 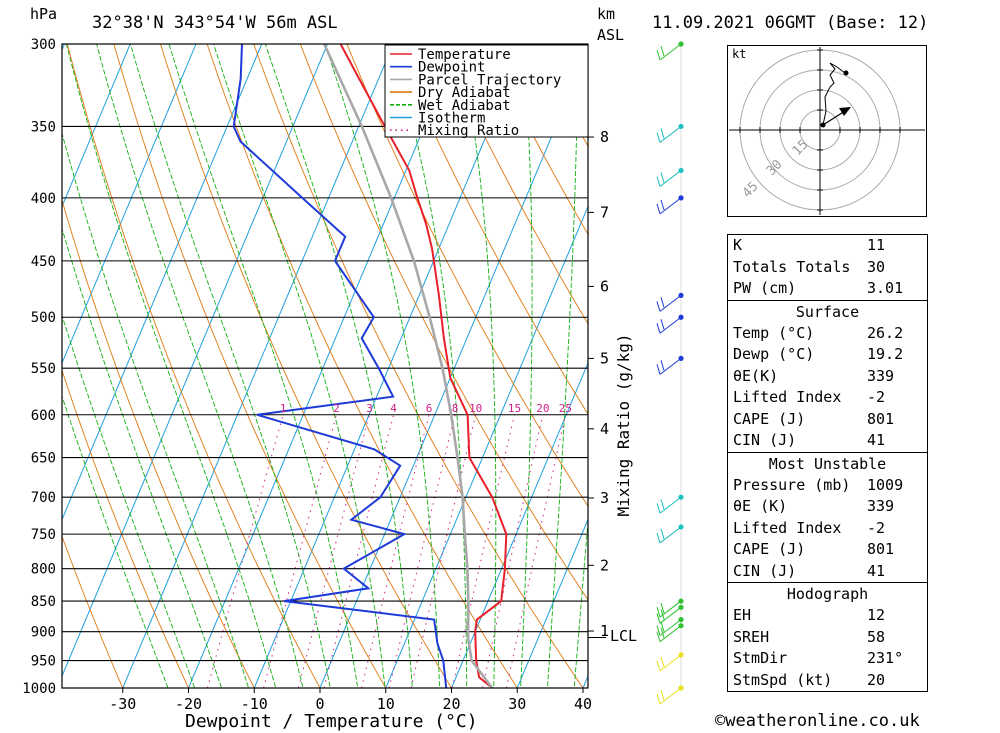 What do you see at coordinates (611, 35) in the screenshot?
I see `asl-label: ASL` at bounding box center [611, 35].